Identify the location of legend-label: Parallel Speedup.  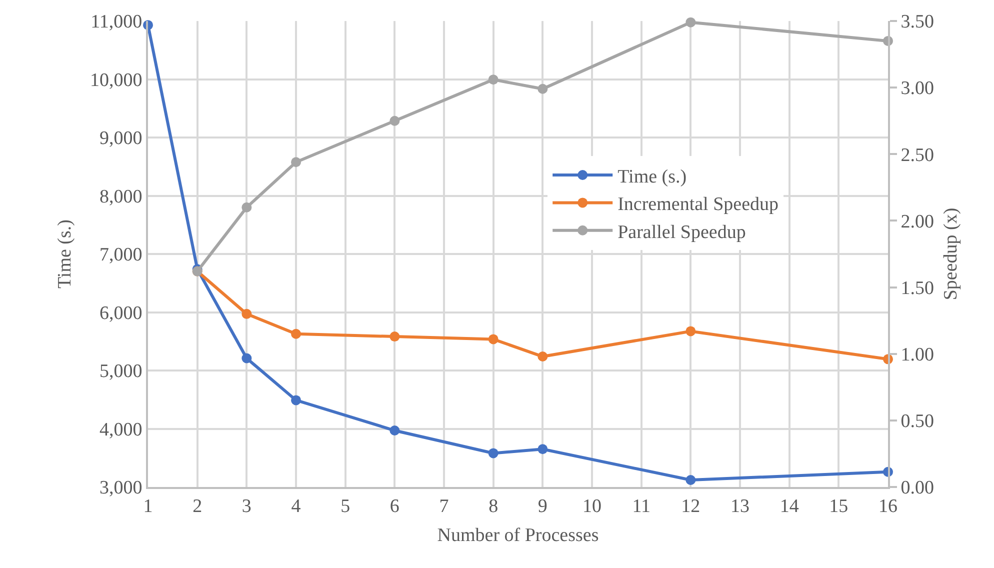
(682, 232).